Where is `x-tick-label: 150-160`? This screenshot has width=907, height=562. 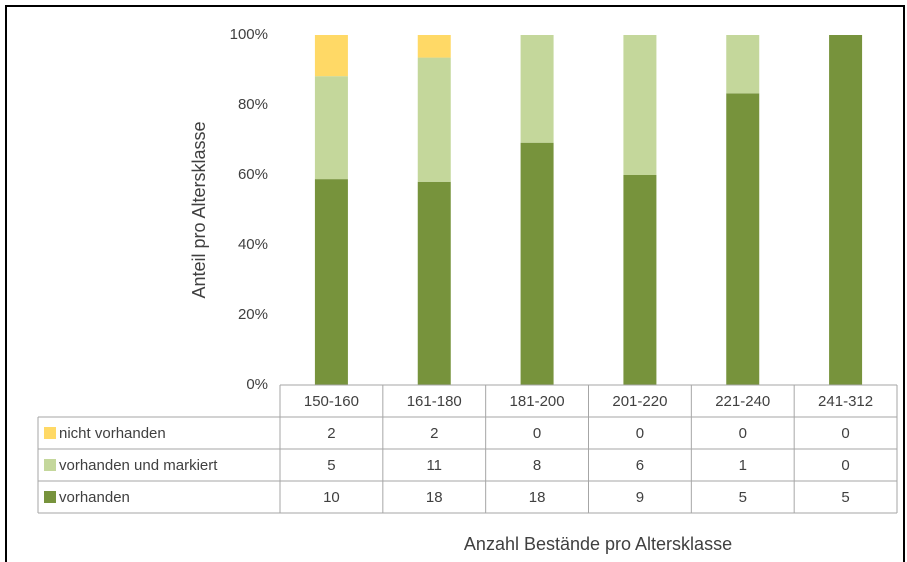
x-tick-label: 150-160 is located at coordinates (331, 401).